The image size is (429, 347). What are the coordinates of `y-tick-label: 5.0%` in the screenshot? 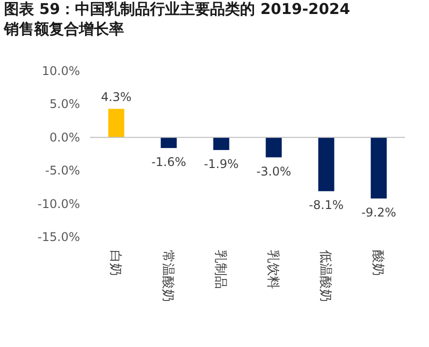 It's located at (65, 104).